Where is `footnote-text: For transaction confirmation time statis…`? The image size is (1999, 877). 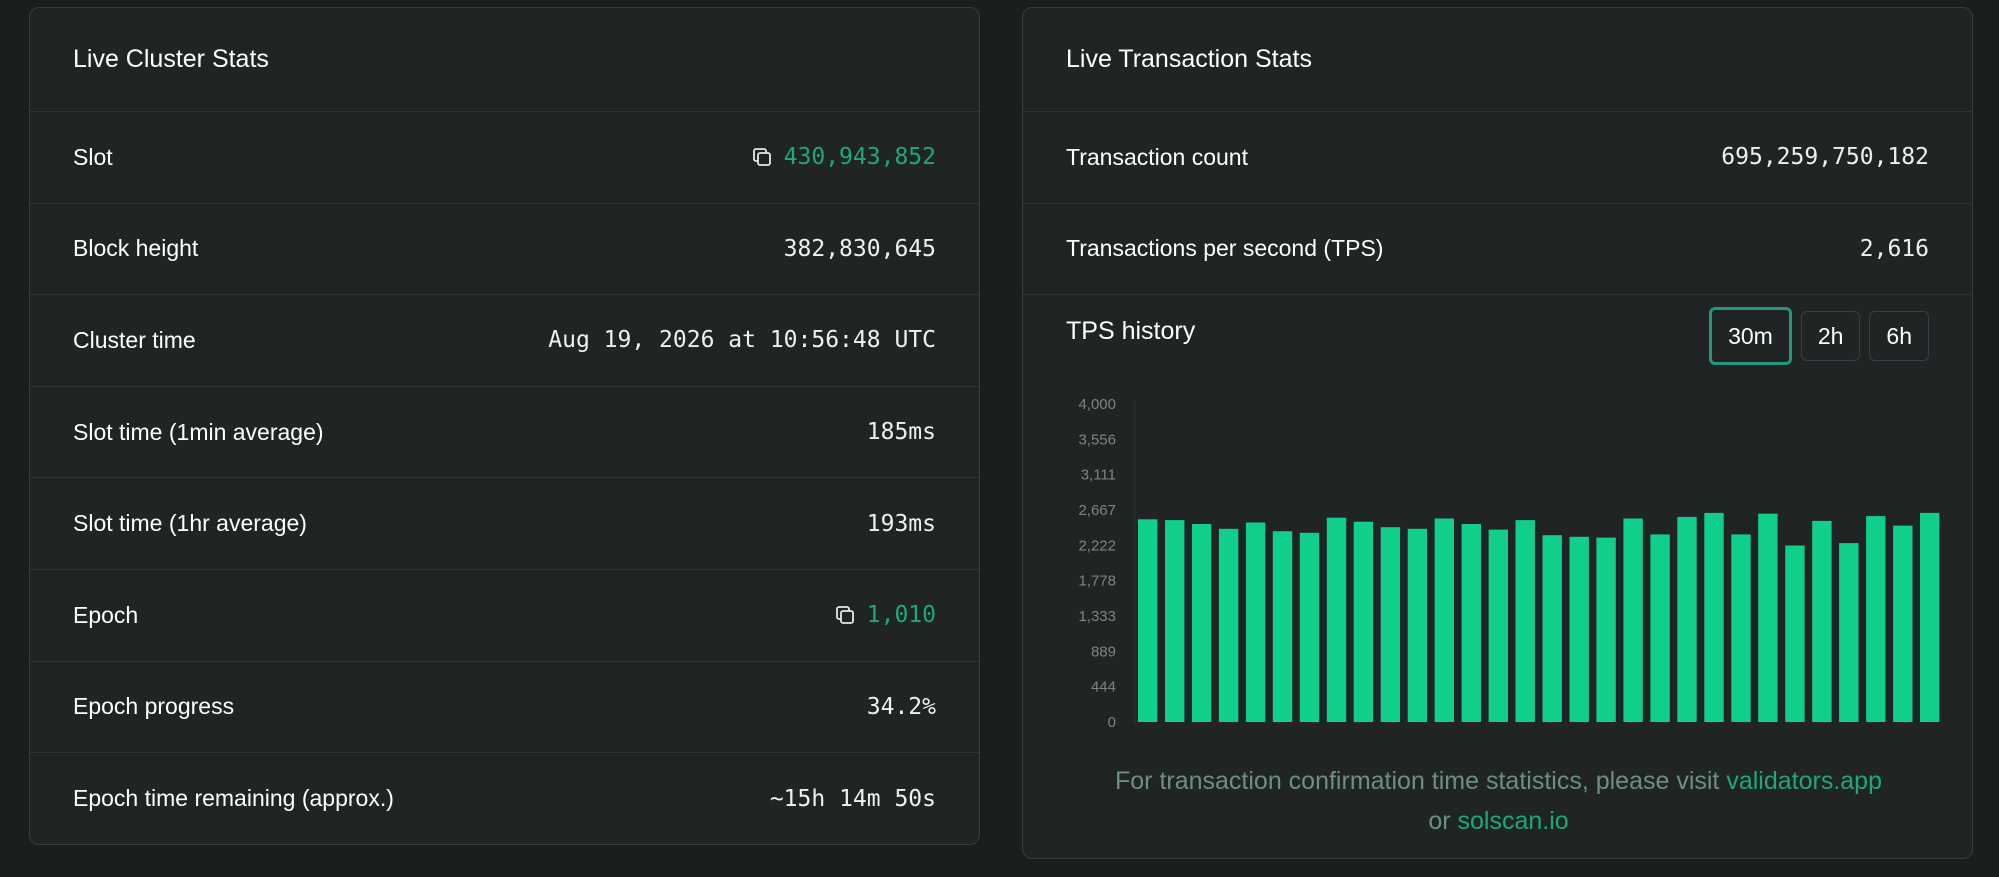
footnote-text: For transaction confirmation time statis… is located at coordinates (1421, 781).